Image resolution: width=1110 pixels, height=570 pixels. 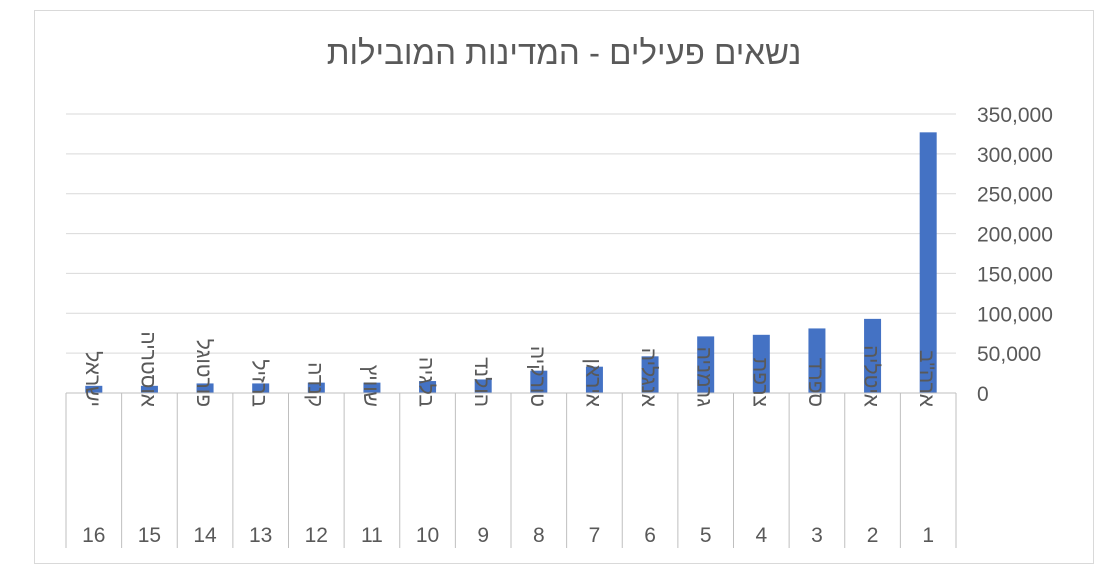 What do you see at coordinates (1015, 195) in the screenshot?
I see `y-tick-label: 250,000` at bounding box center [1015, 195].